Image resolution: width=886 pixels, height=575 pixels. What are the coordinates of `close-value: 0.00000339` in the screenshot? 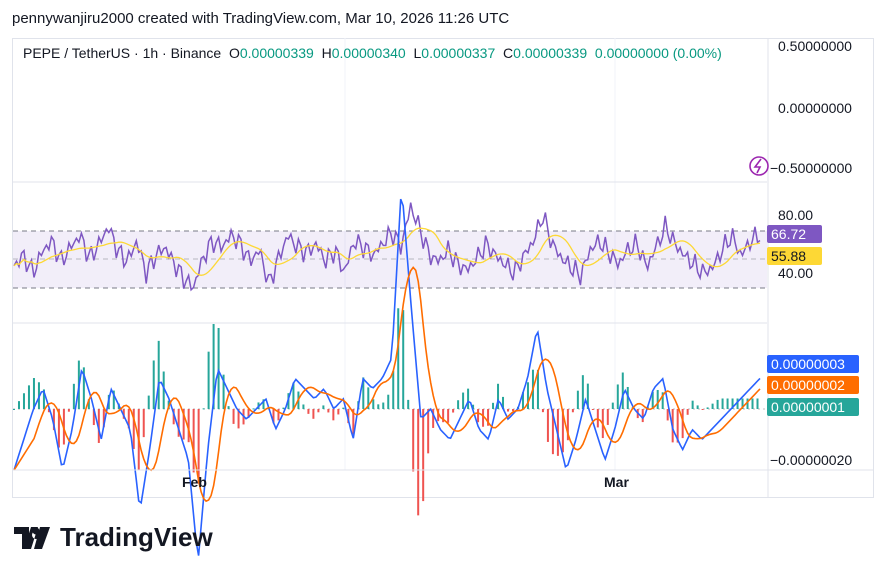 It's located at (550, 53).